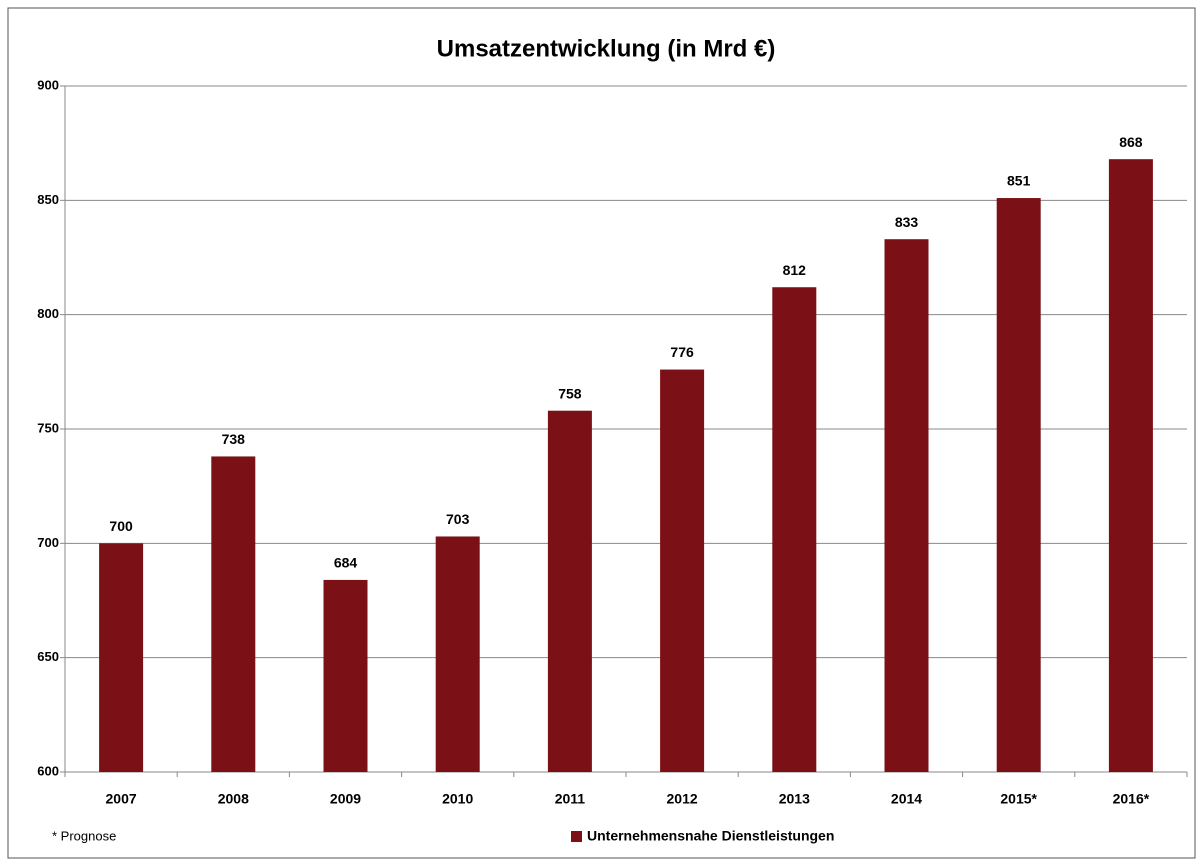 This screenshot has width=1204, height=866. What do you see at coordinates (682, 799) in the screenshot?
I see `x-tick-label: 2012` at bounding box center [682, 799].